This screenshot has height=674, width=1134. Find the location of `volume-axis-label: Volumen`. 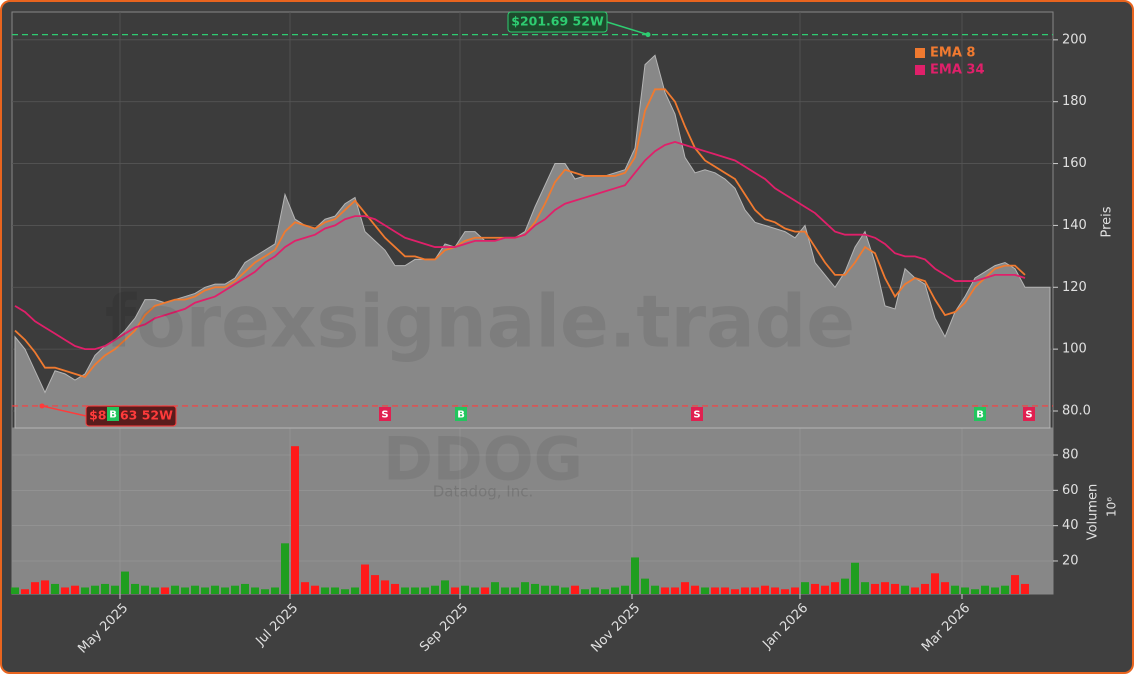

volume-axis-label: Volumen is located at coordinates (1093, 512).